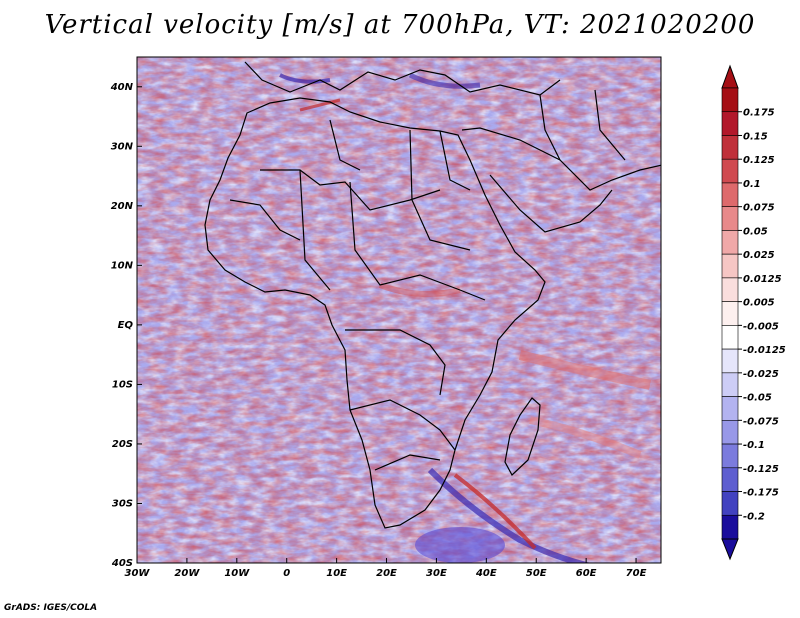  Describe the element at coordinates (386, 573) in the screenshot. I see `lon-tick-label: 20E` at that location.